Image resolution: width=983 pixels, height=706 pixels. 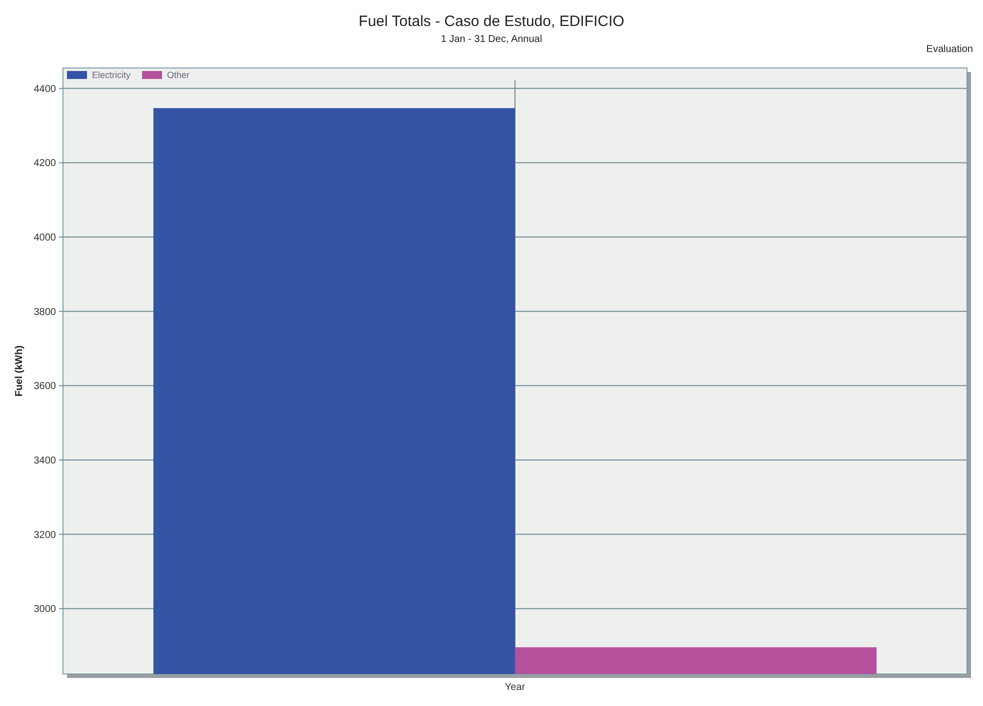 I want to click on x-tick-label: Year, so click(x=515, y=687).